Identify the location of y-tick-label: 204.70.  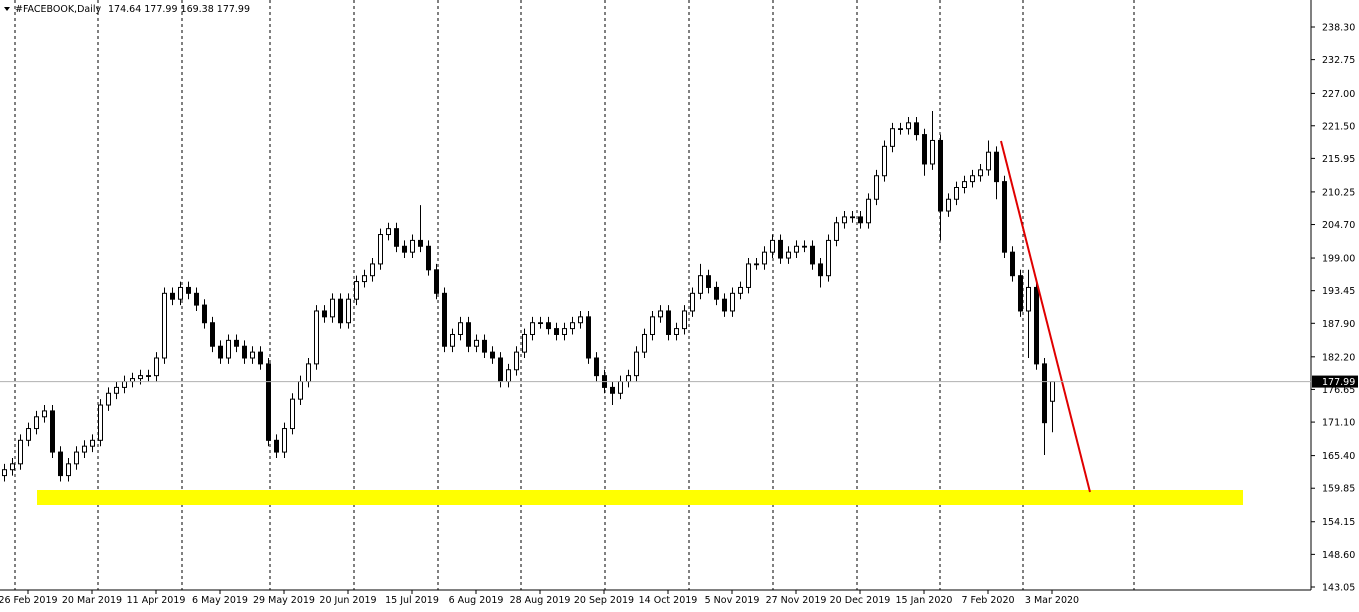
(1338, 225).